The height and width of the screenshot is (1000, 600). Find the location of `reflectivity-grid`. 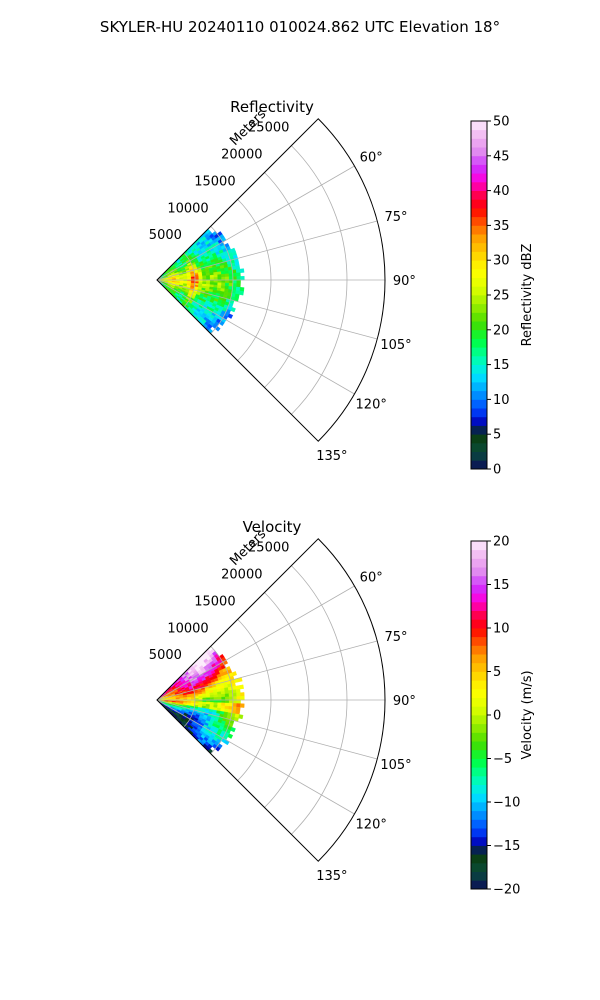

reflectivity-grid is located at coordinates (270, 280).